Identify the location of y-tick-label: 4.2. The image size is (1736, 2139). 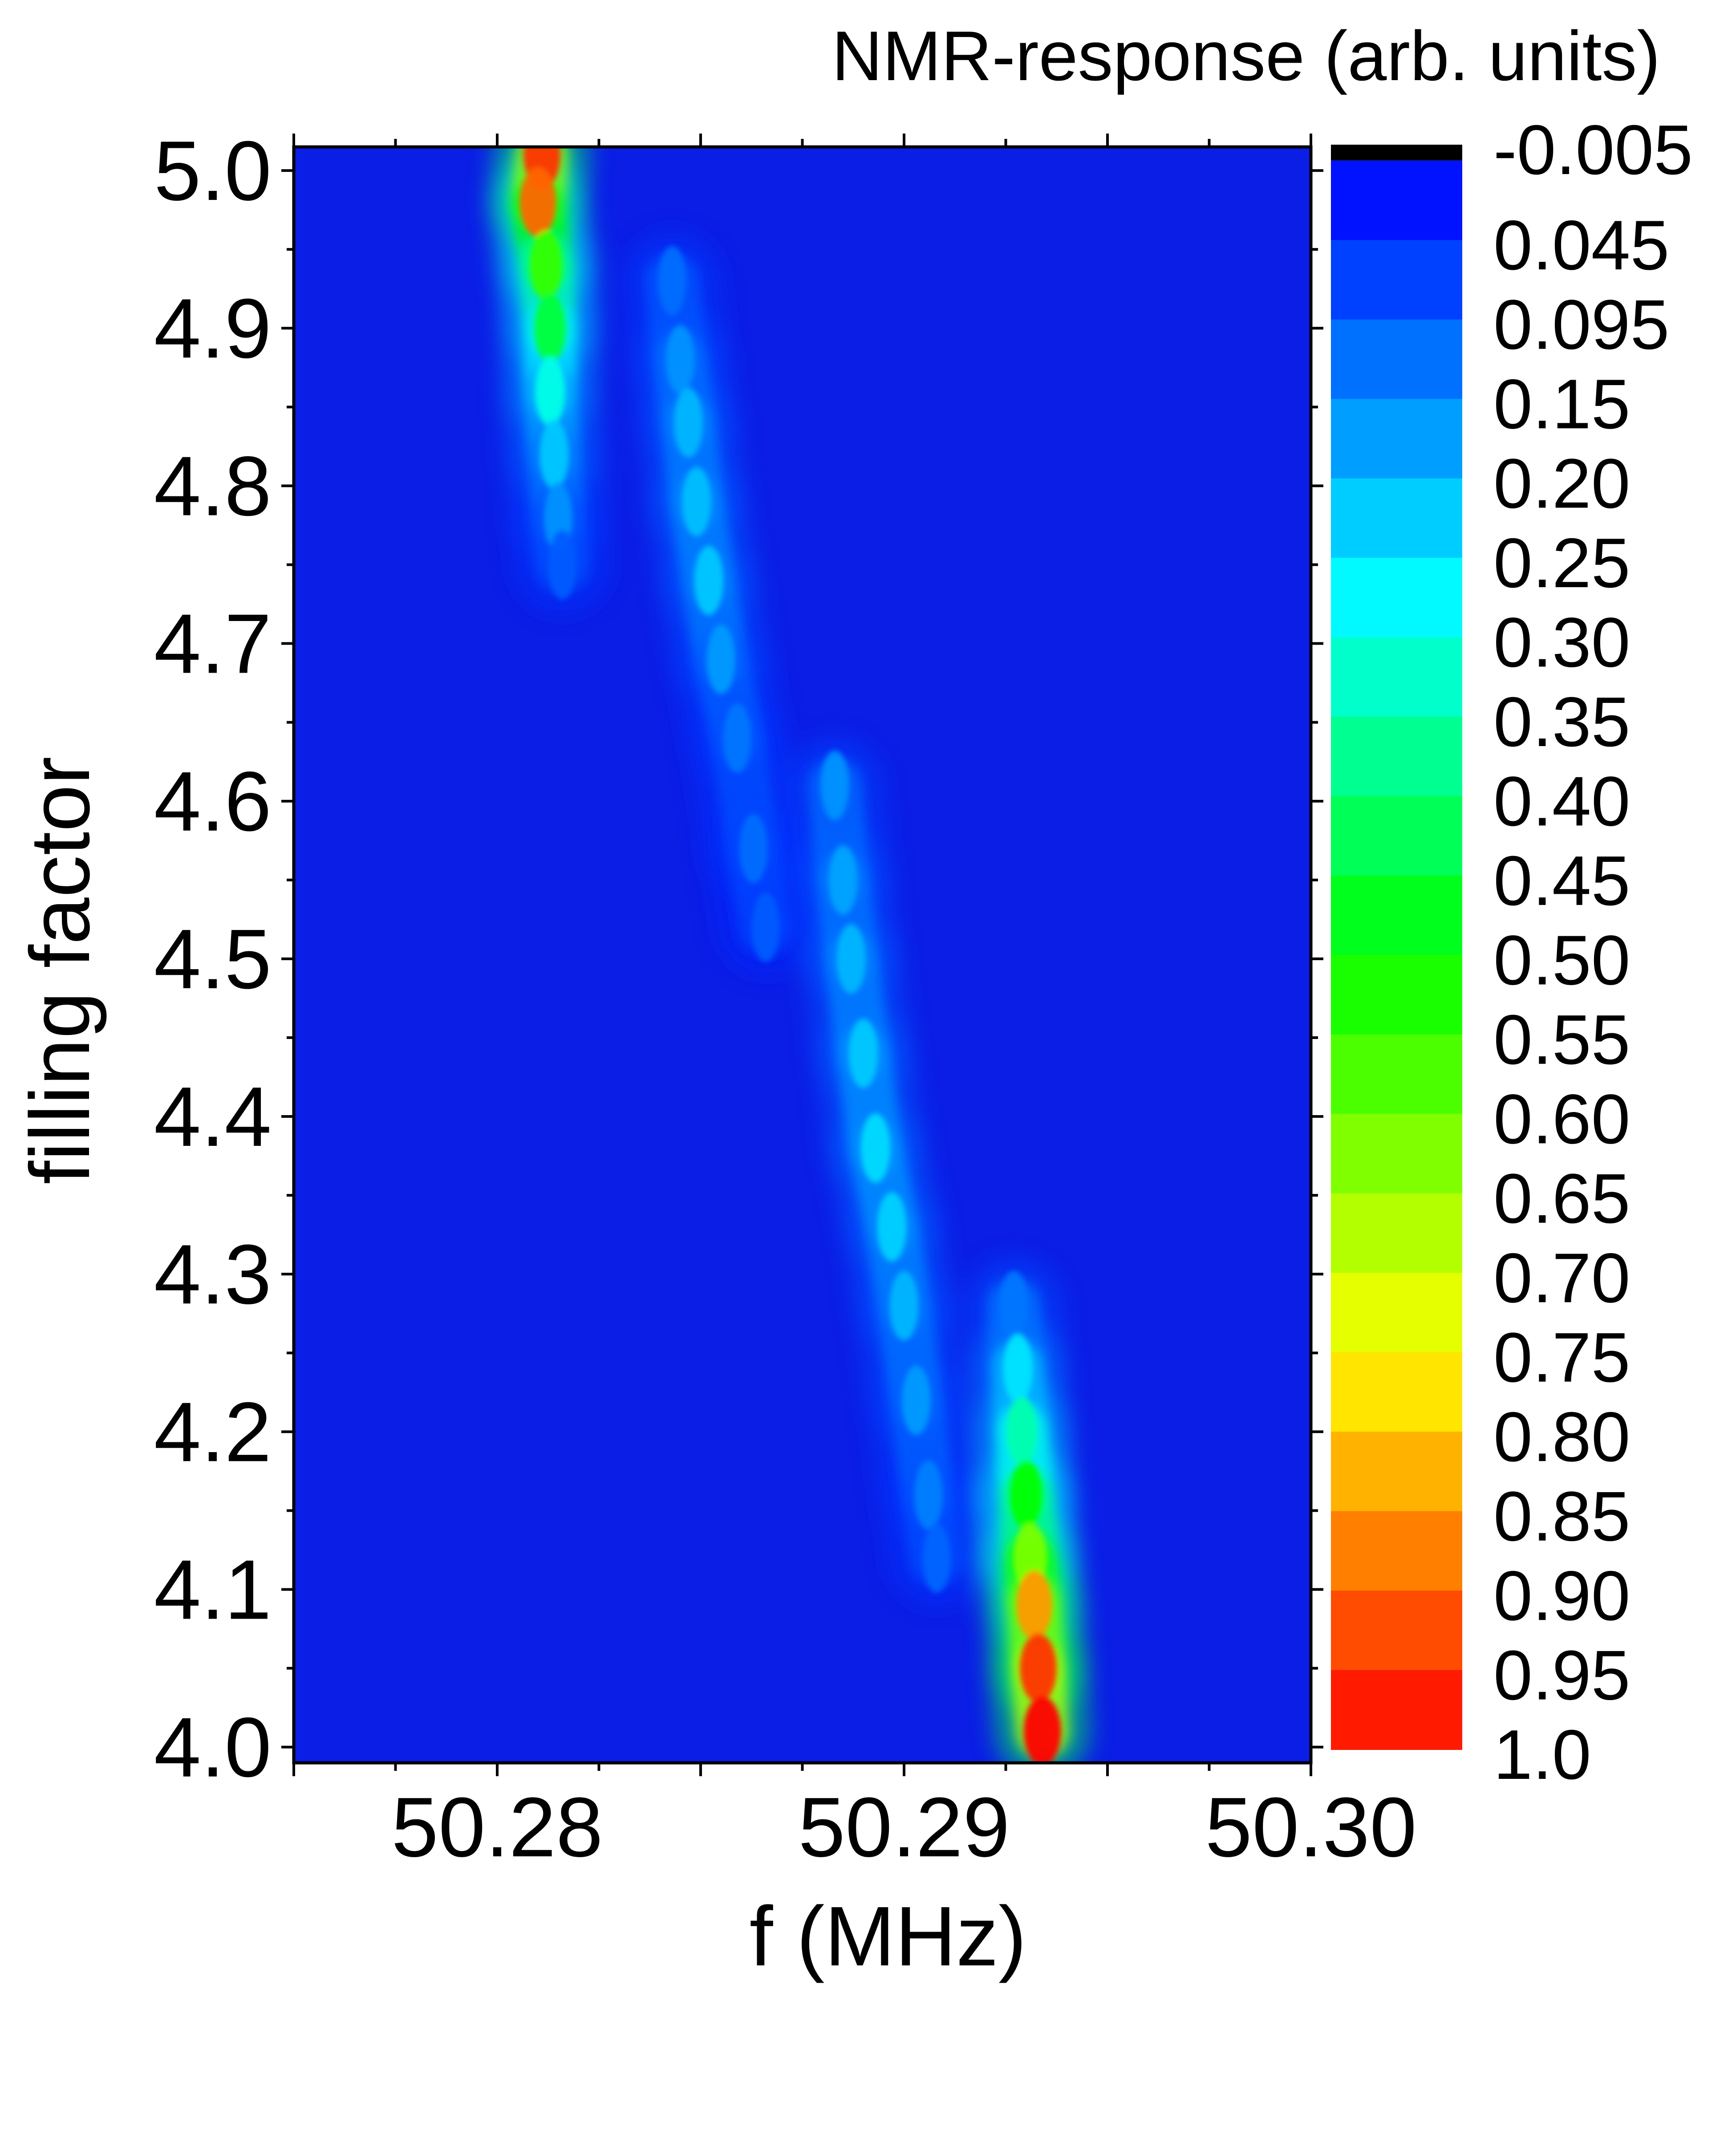
(213, 1432).